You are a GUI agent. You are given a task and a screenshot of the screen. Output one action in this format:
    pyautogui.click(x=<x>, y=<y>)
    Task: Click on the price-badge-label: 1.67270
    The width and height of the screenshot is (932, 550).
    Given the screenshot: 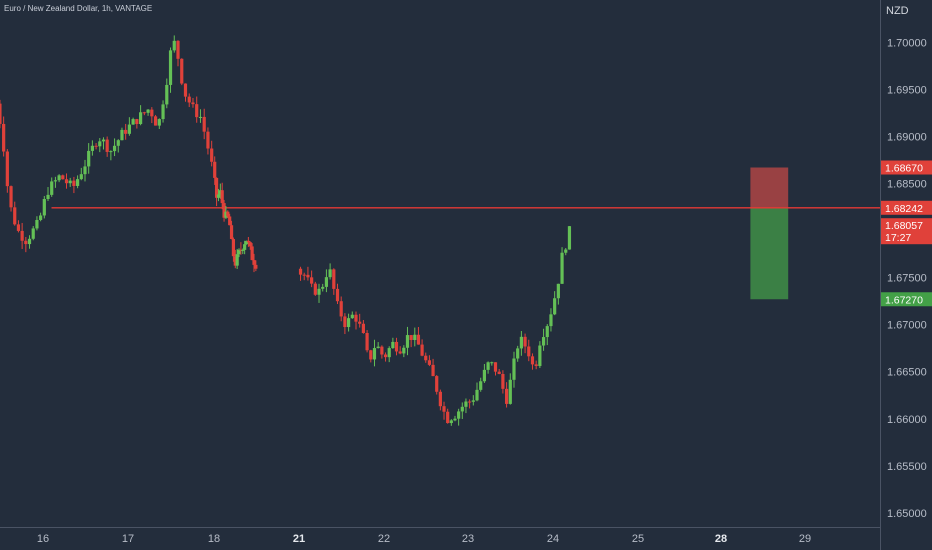 What is the action you would take?
    pyautogui.click(x=904, y=300)
    